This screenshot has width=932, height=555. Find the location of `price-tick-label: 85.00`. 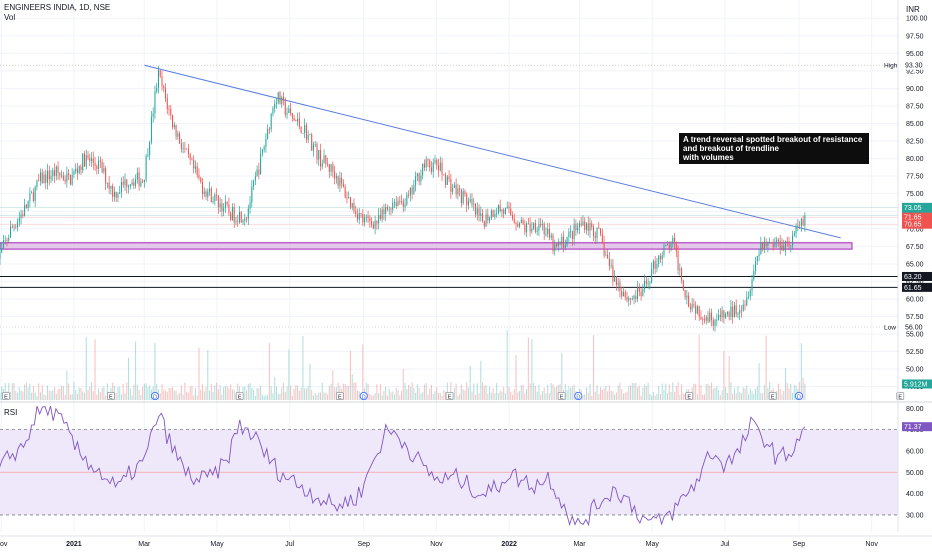

price-tick-label: 85.00 is located at coordinates (915, 124).